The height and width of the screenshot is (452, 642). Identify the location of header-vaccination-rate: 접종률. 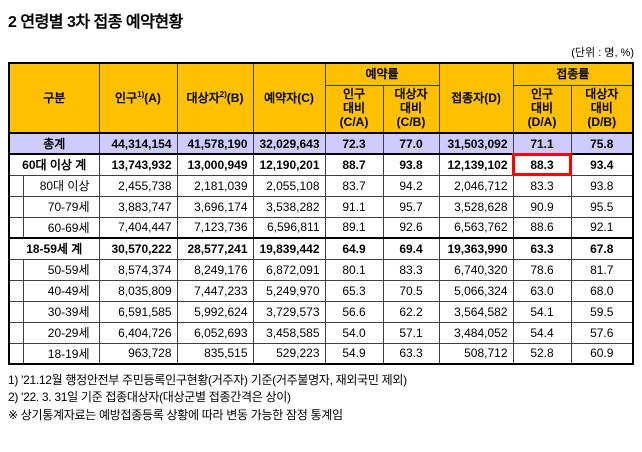
(573, 74).